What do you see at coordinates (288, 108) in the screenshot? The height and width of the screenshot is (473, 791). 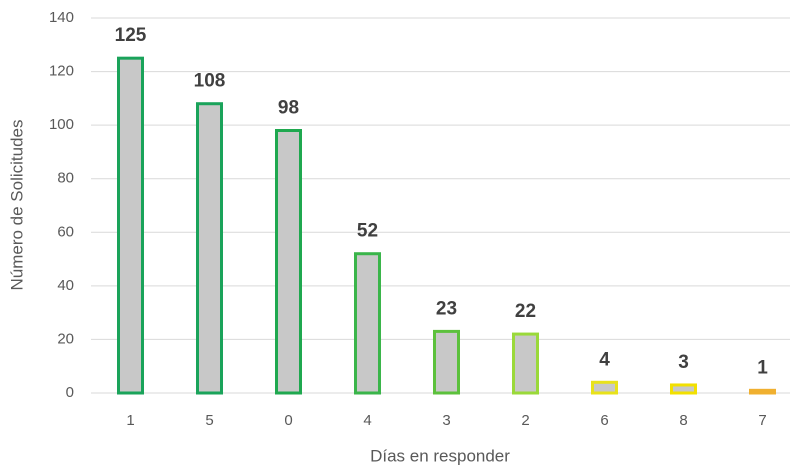 I see `value-label: 98` at bounding box center [288, 108].